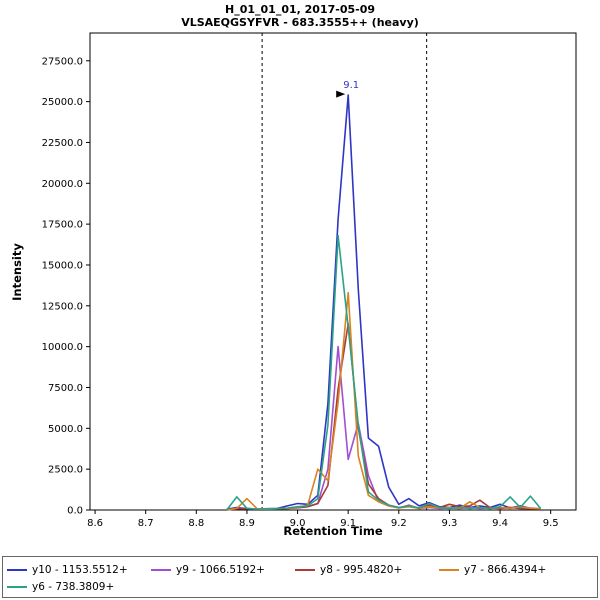  I want to click on legend-item-y10: y10 - 1153.5512+, so click(79, 569).